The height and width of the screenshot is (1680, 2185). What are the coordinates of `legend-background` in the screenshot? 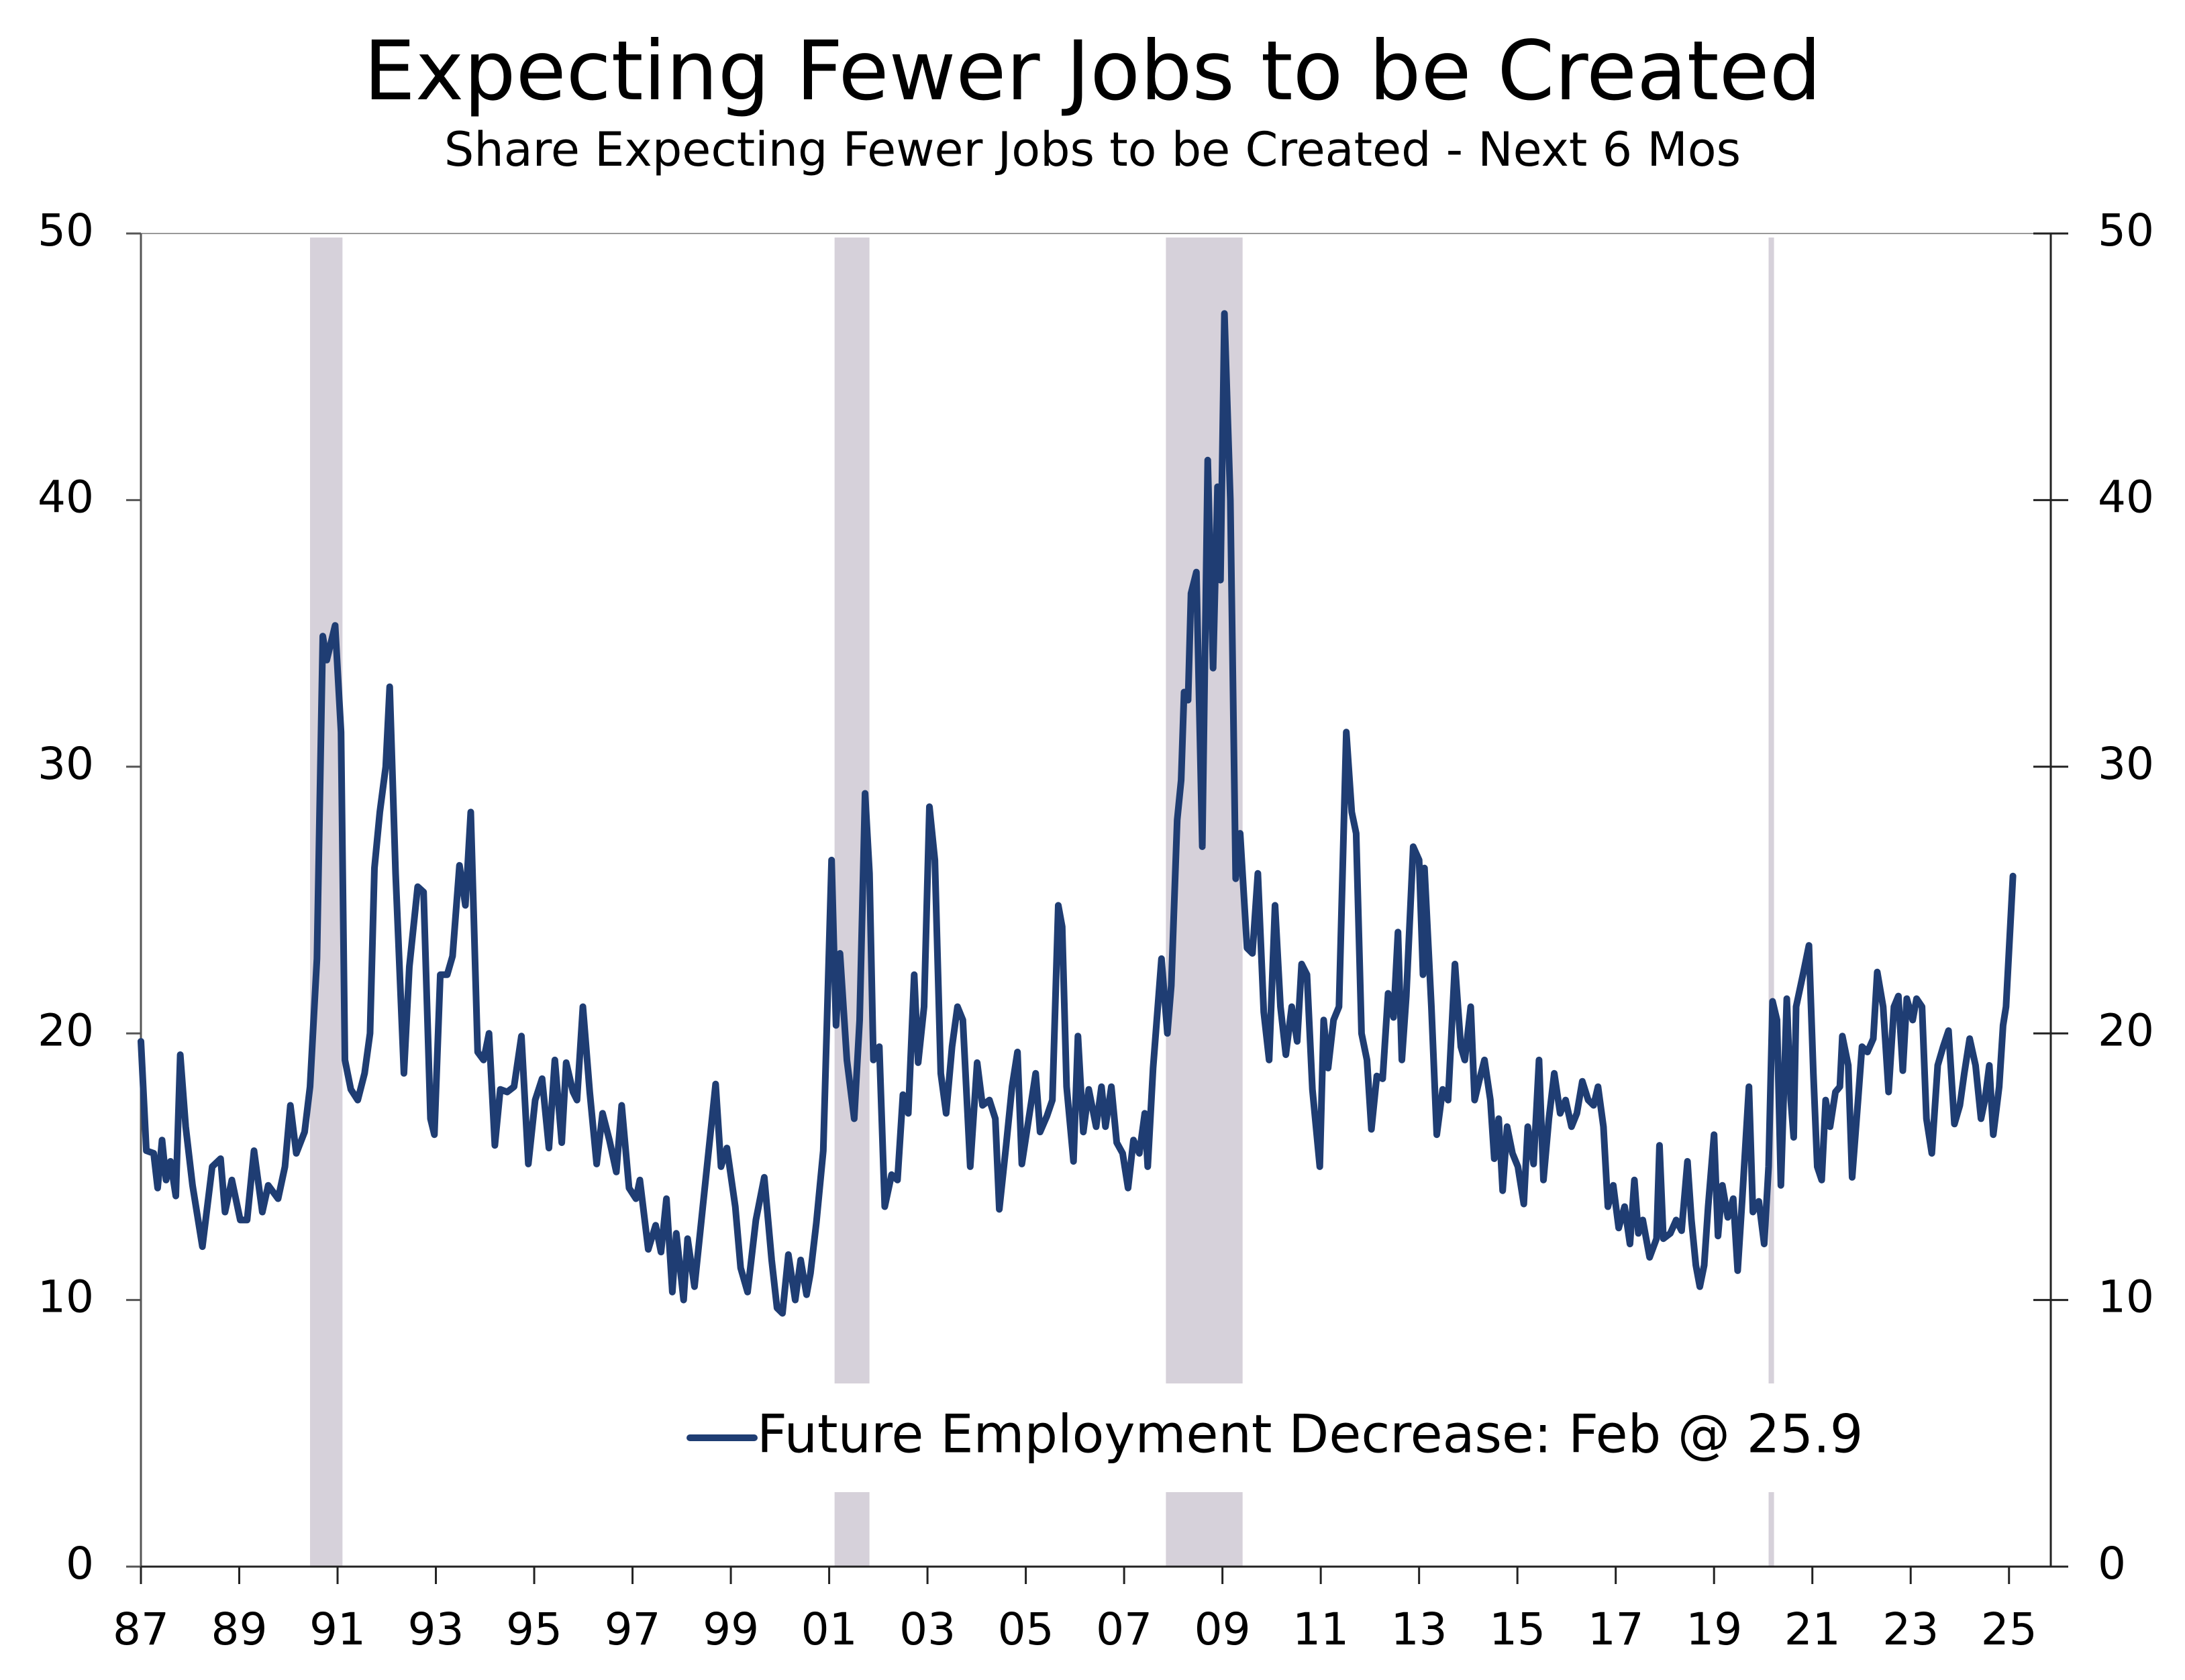 It's located at (1355, 1438).